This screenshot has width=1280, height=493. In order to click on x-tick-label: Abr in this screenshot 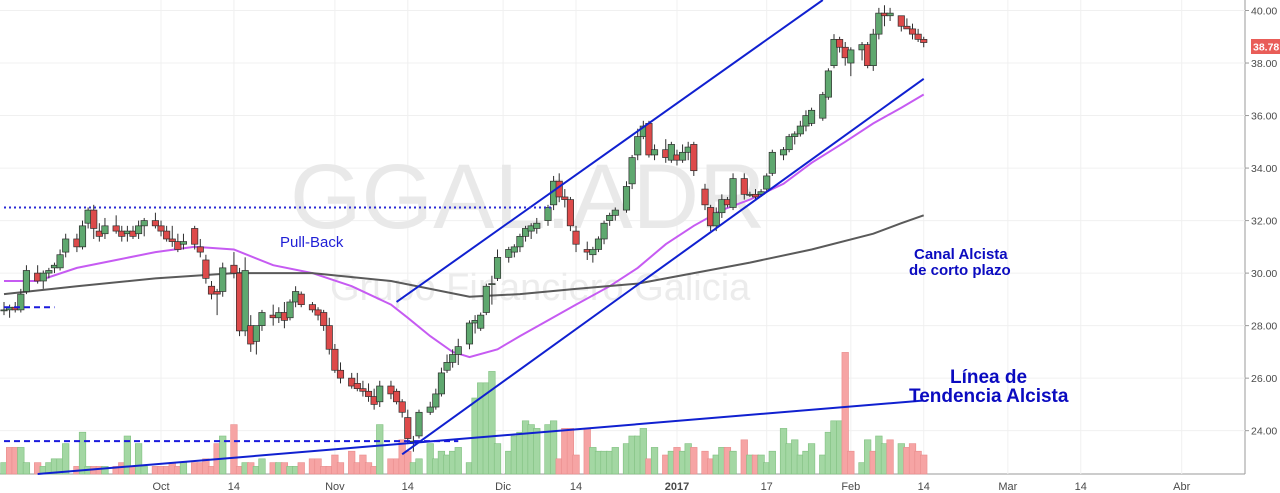, I will do `click(1181, 487)`.